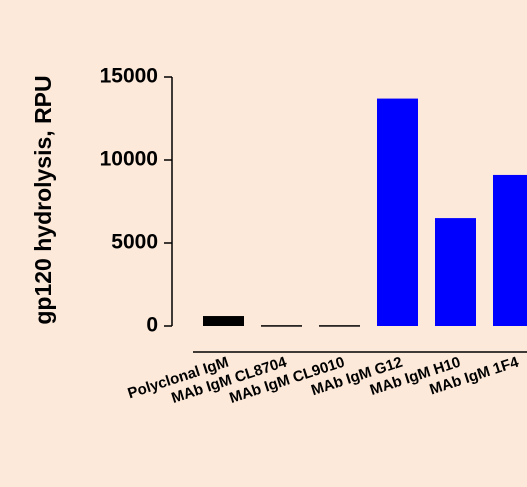  What do you see at coordinates (129, 76) in the screenshot?
I see `y-tick-label: 15000` at bounding box center [129, 76].